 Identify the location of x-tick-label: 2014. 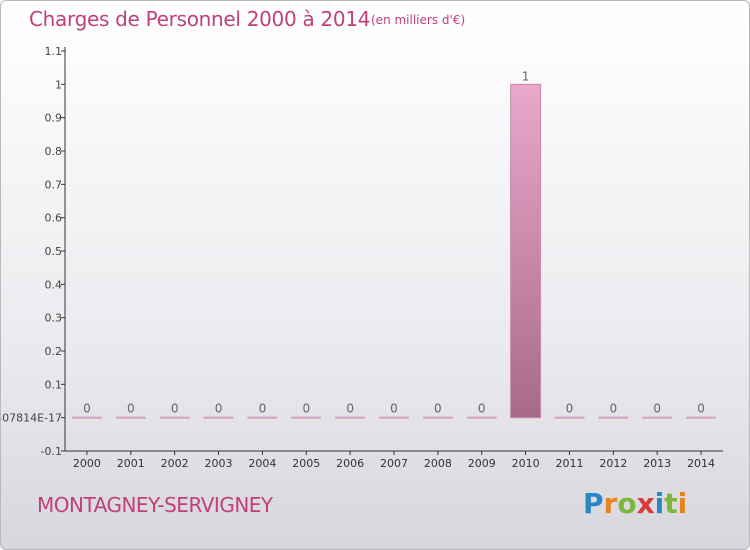
(701, 463).